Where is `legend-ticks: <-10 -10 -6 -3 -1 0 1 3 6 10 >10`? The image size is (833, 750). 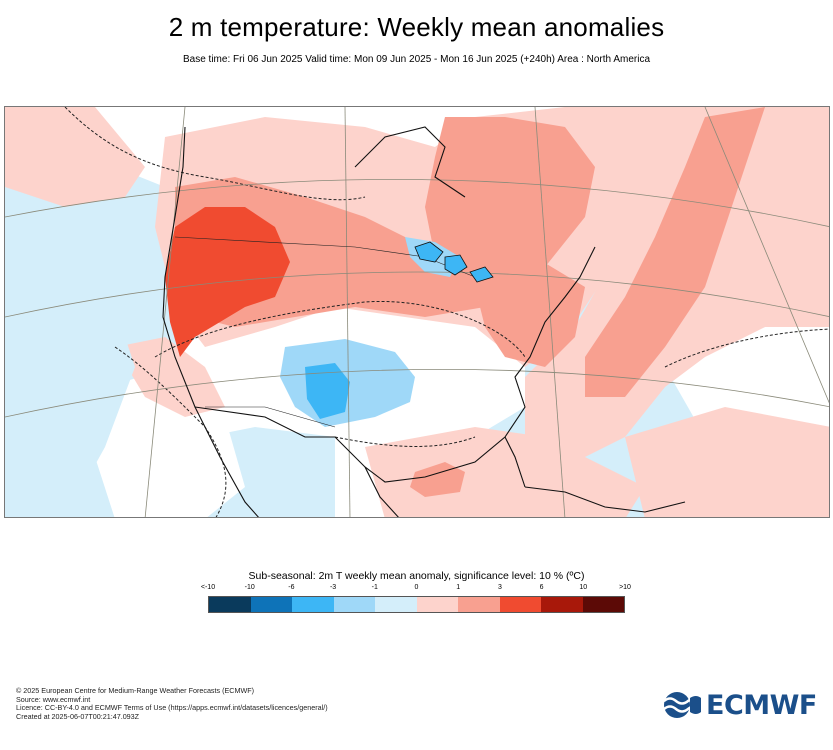
legend-ticks: <-10 -10 -6 -3 -1 0 1 3 6 10 >10 is located at coordinates (416, 589).